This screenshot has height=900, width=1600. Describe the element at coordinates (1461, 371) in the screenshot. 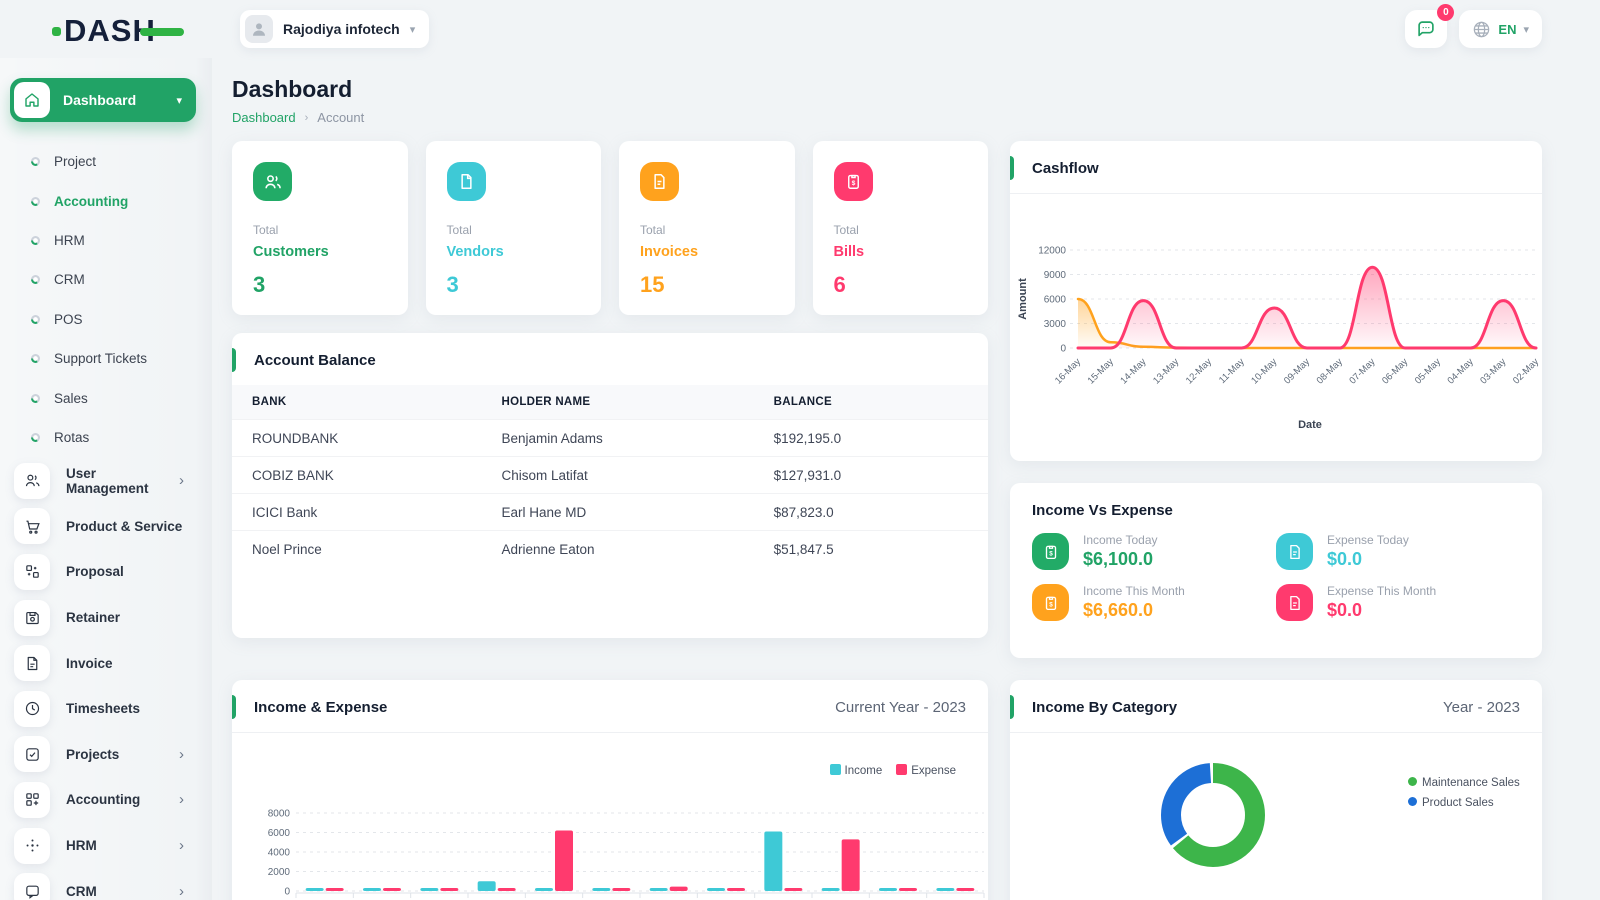

I see `svg-text: 04-May` at that location.